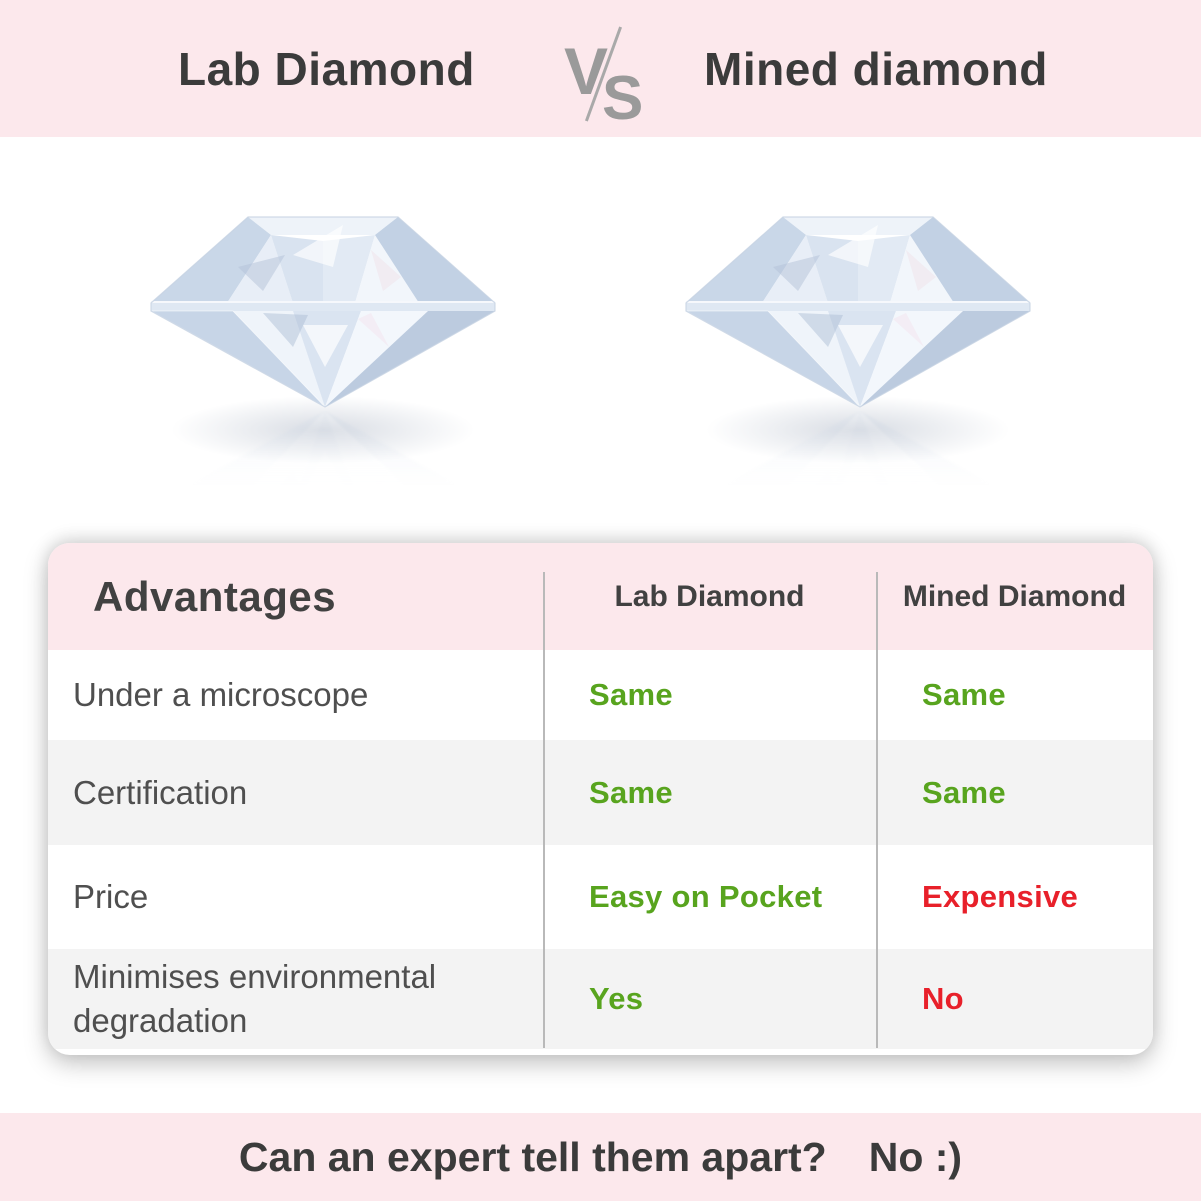 The image size is (1201, 1201). I want to click on mined-value: No, so click(943, 998).